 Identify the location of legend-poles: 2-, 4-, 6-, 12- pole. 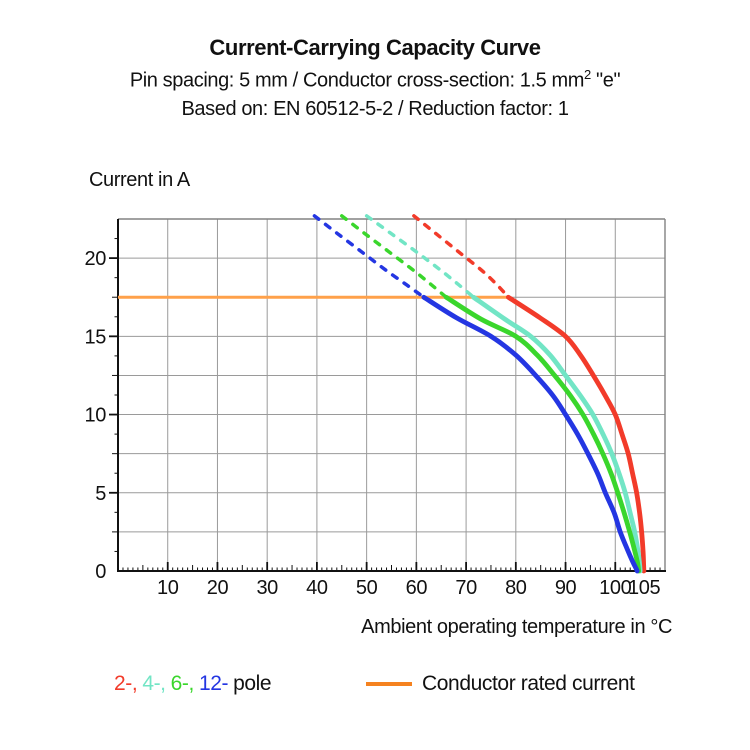
(195, 684).